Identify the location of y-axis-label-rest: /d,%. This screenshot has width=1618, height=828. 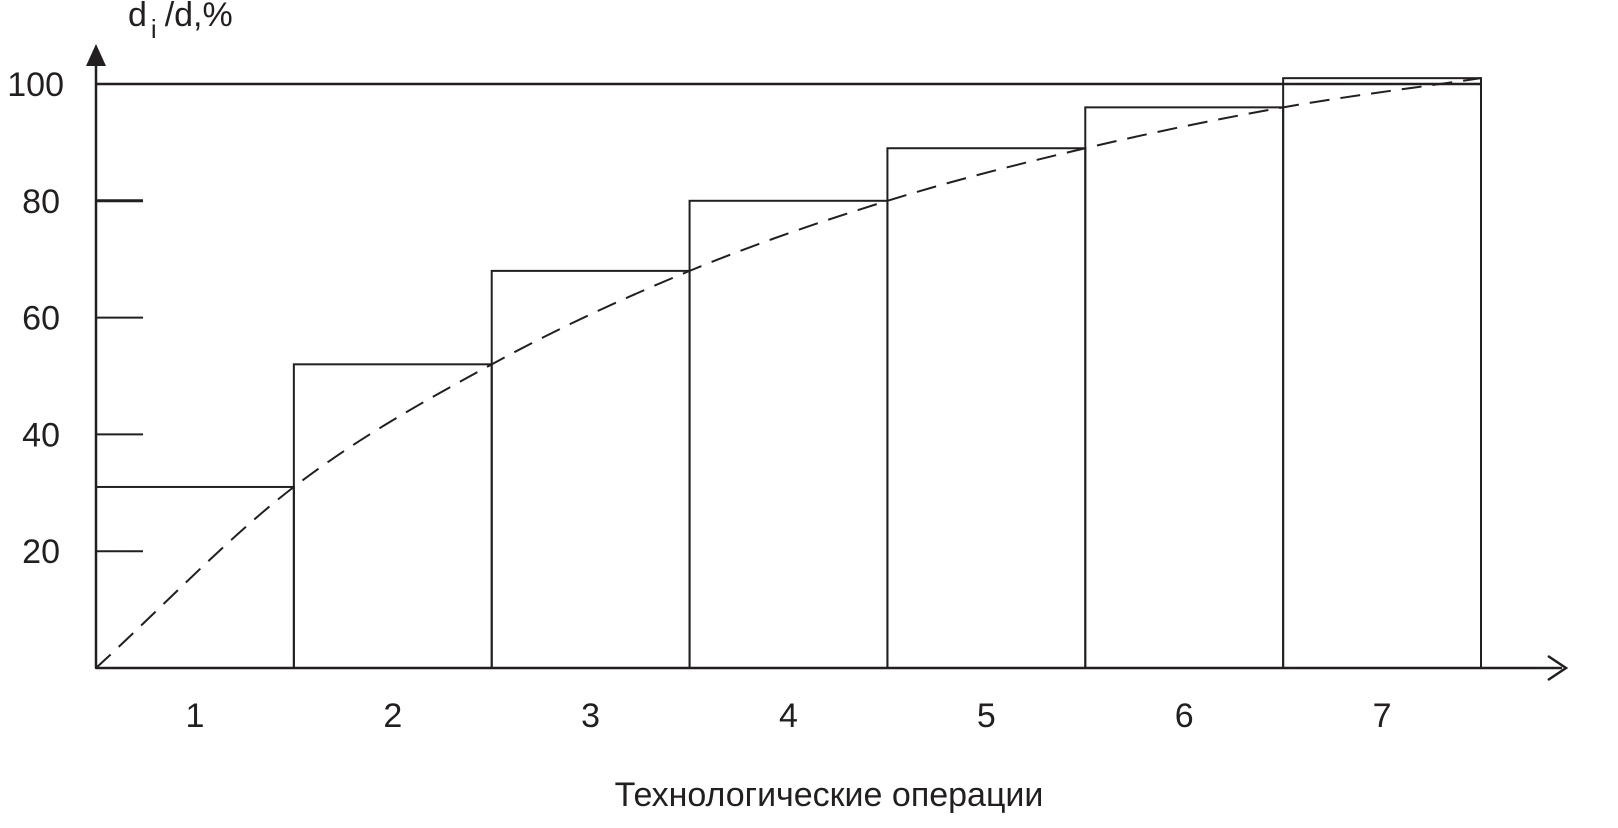
(199, 17).